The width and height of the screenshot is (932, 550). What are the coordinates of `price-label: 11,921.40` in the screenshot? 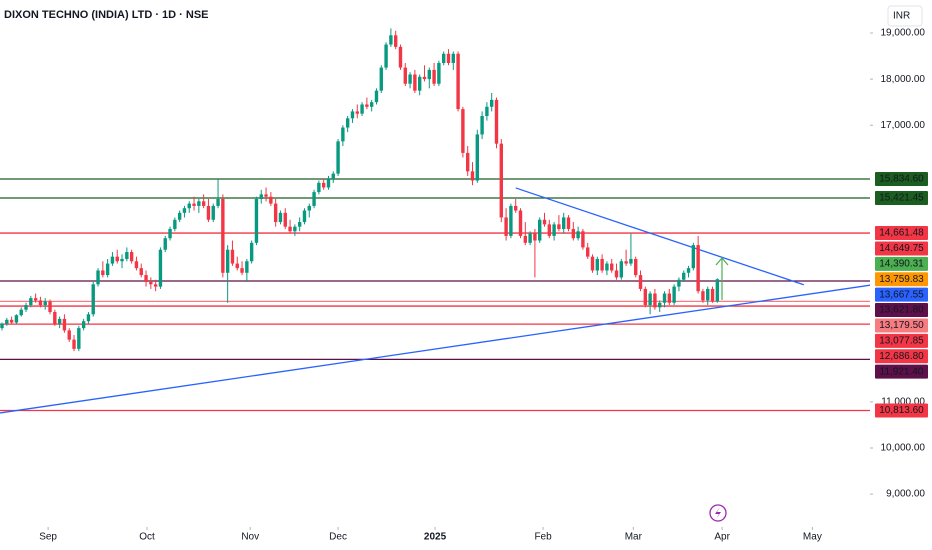 It's located at (902, 371).